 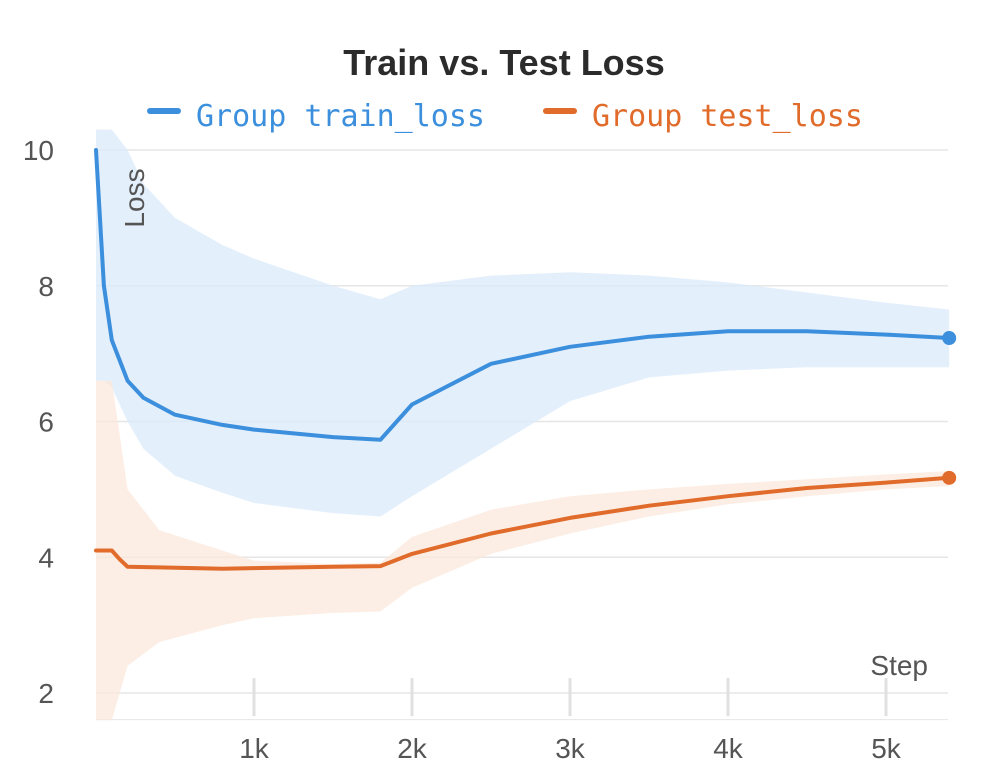 I want to click on legend: Group train_loss Group test_loss, so click(x=505, y=116).